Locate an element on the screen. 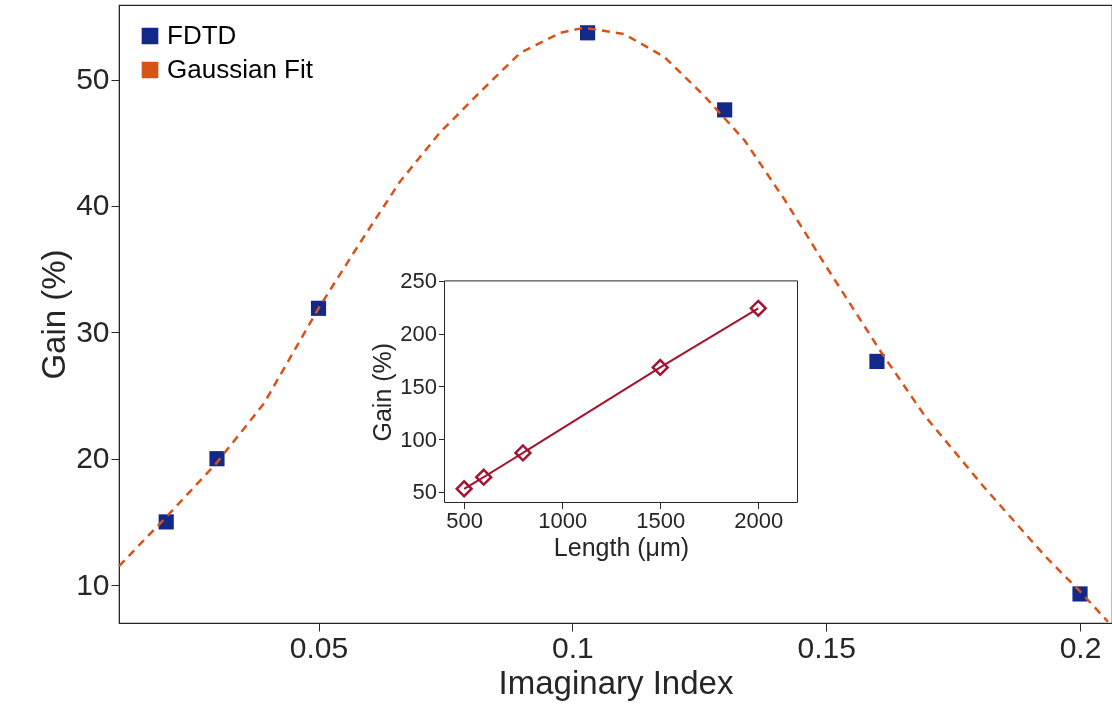 This screenshot has height=724, width=1112. x-tick-label: 500 is located at coordinates (464, 520).